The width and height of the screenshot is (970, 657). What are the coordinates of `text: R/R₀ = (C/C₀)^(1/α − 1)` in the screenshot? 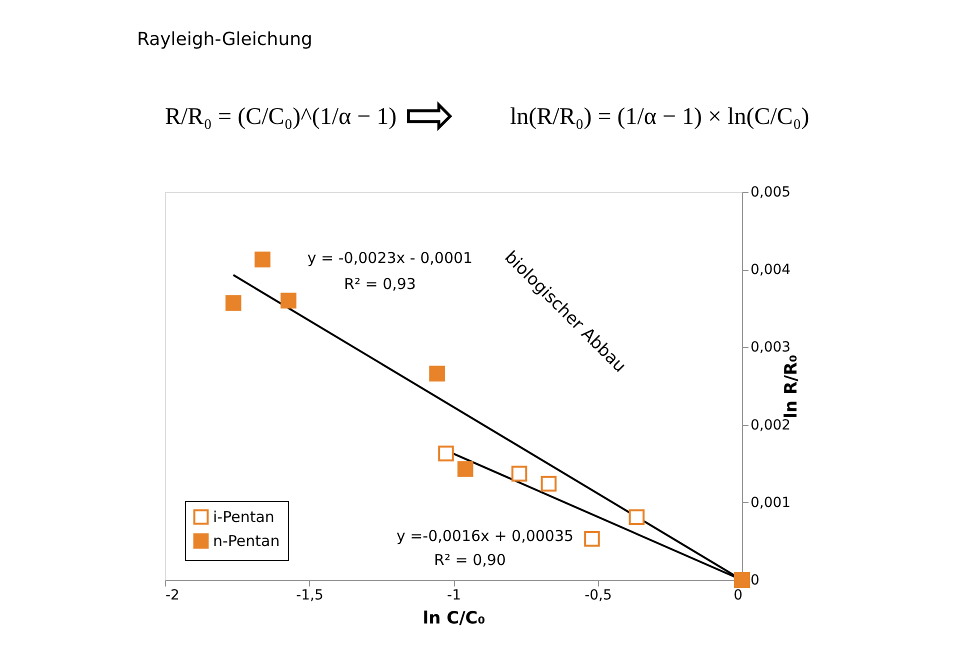 It's located at (281, 117).